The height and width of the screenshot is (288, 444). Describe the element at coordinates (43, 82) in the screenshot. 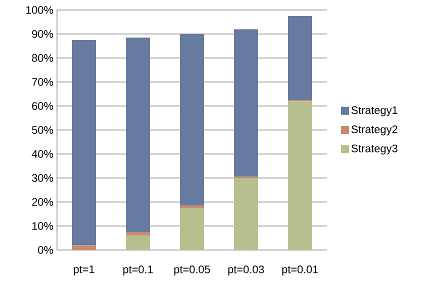

I see `y-tick-label: 70%` at that location.